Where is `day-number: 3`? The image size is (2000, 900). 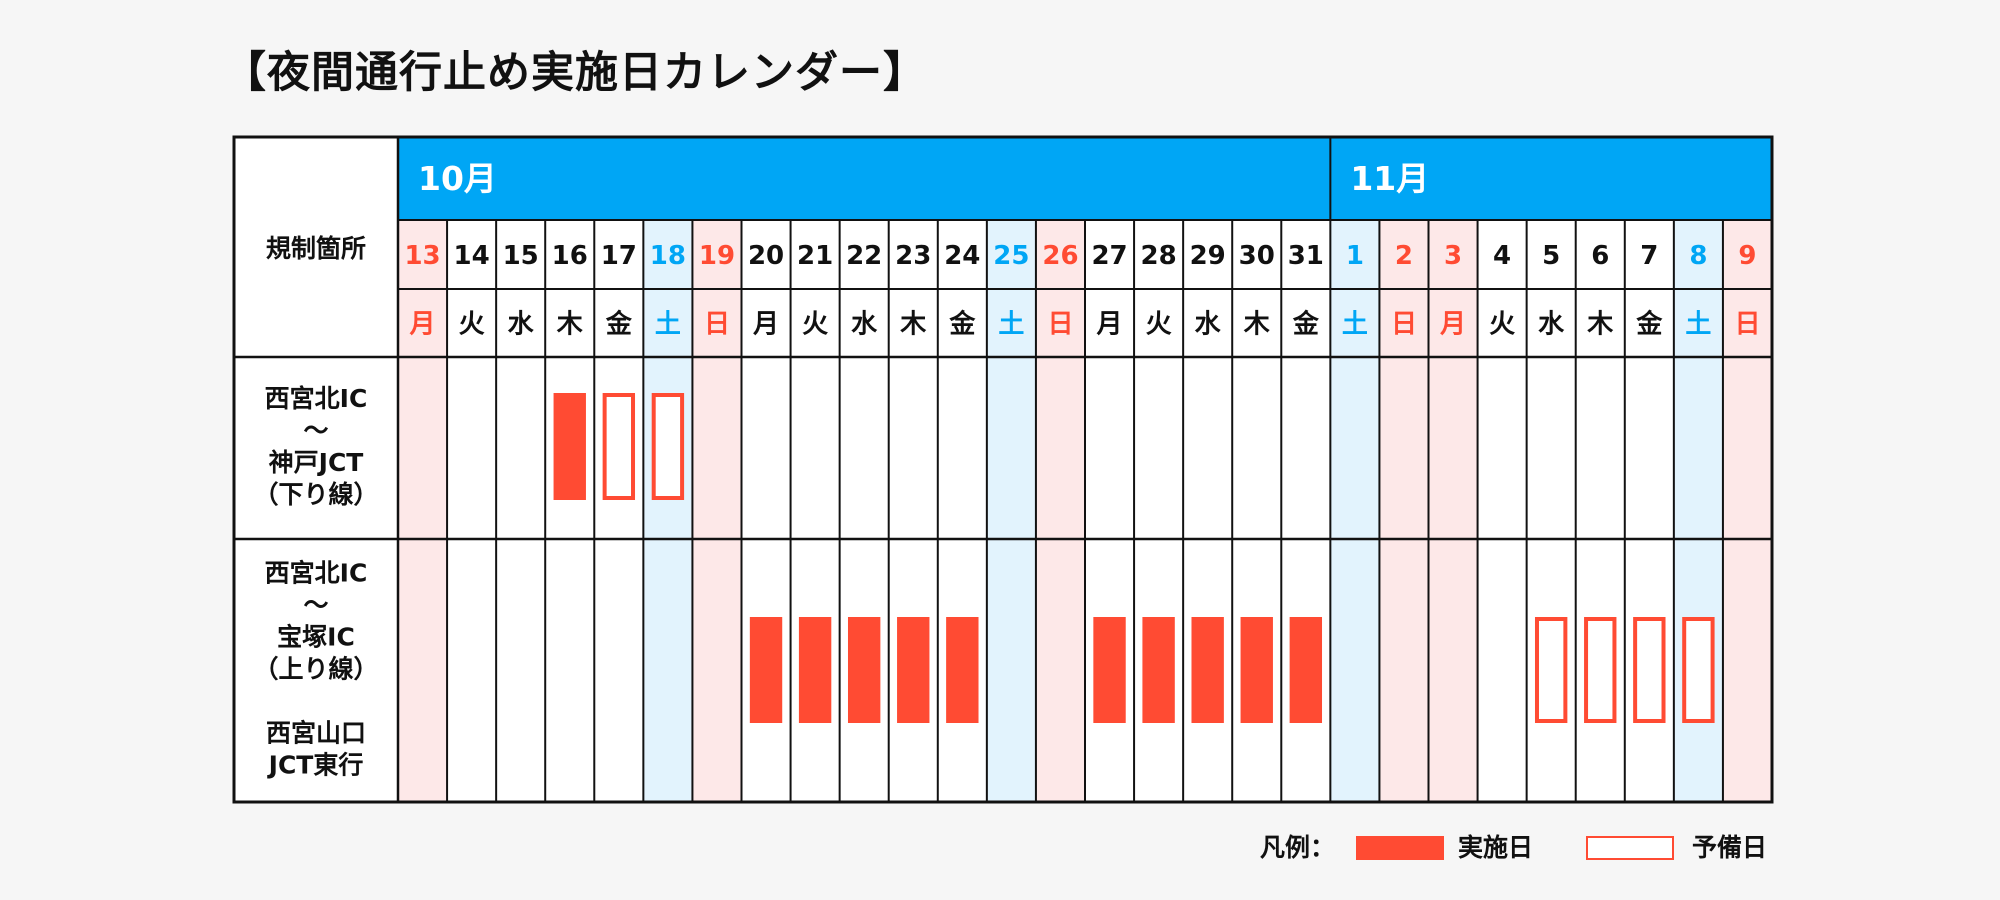 day-number: 3 is located at coordinates (1453, 256).